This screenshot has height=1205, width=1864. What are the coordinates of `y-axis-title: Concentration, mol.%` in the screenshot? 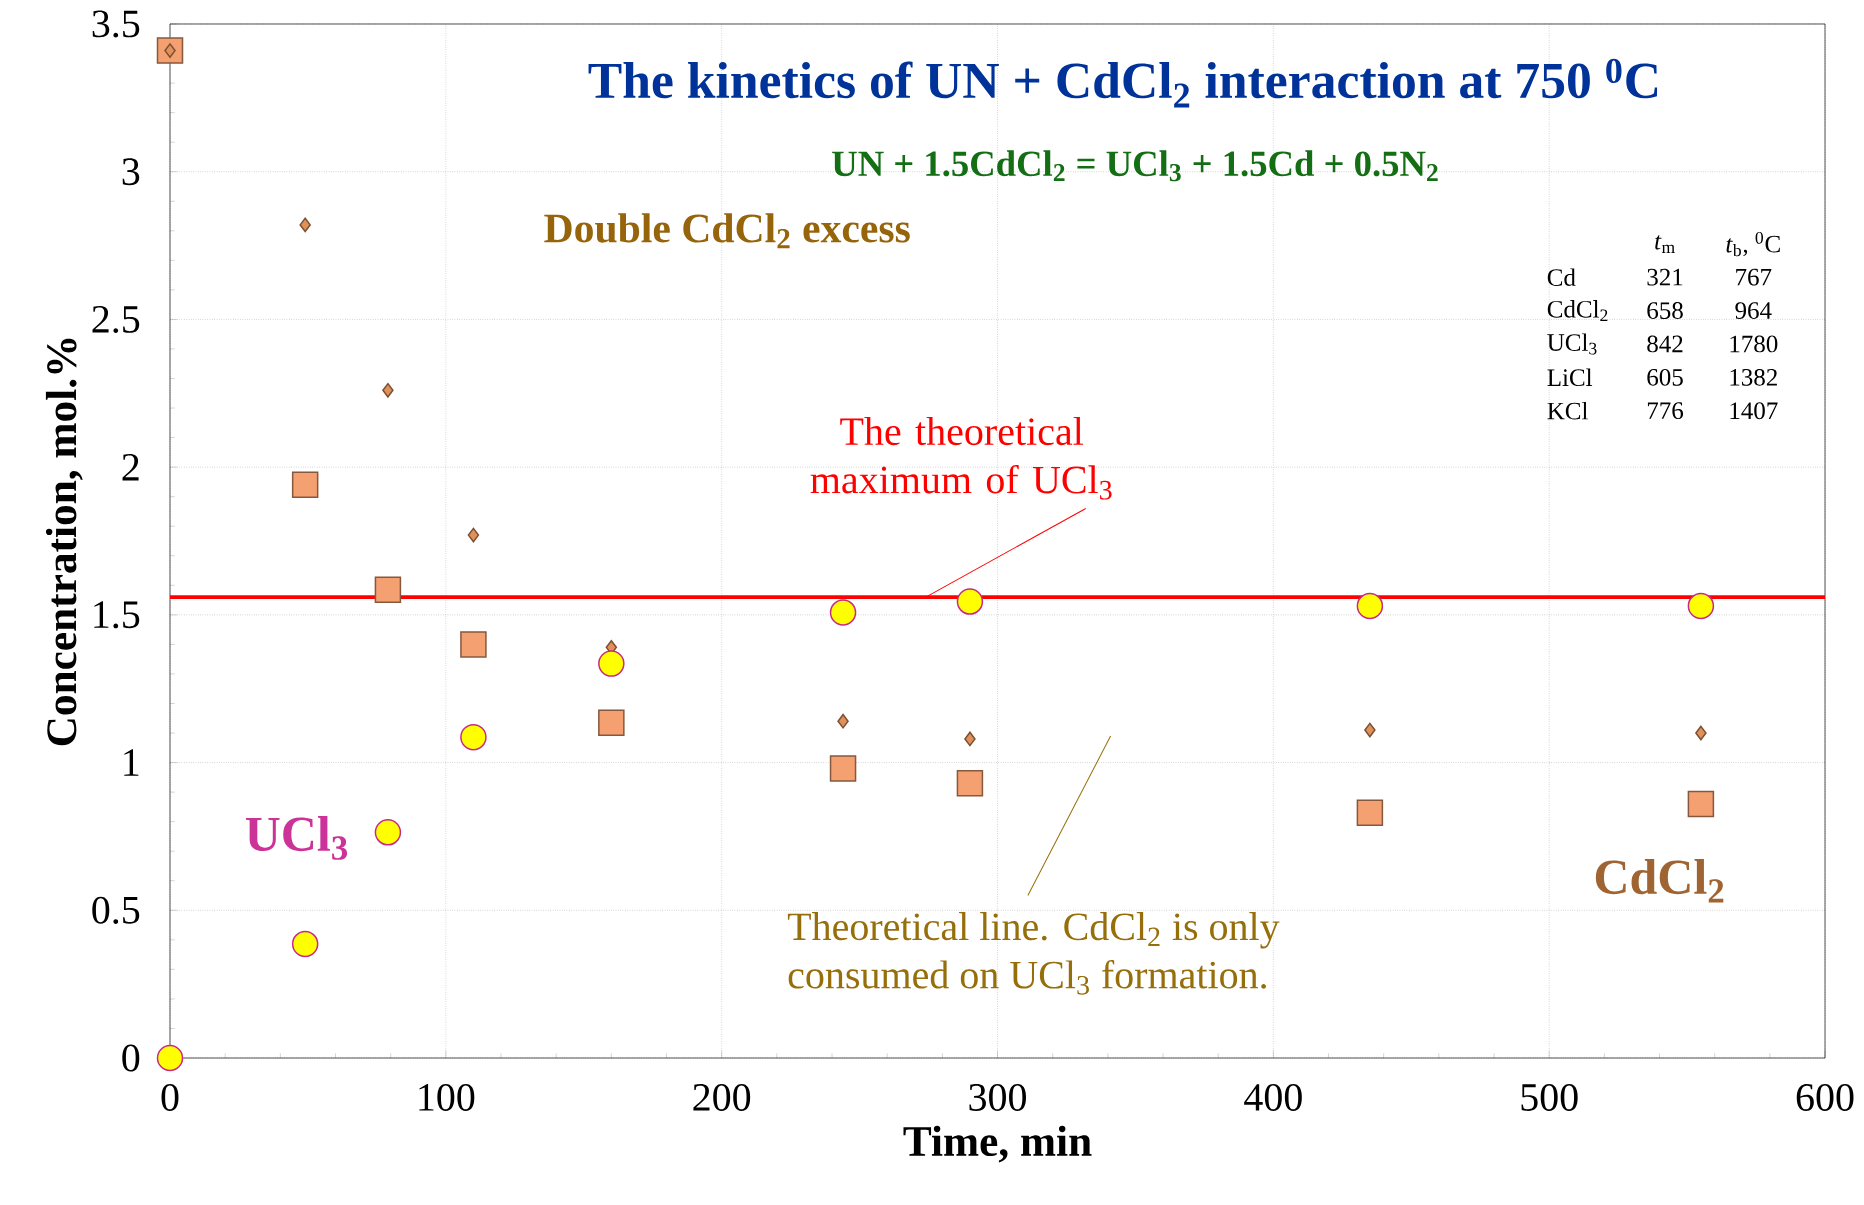 It's located at (64, 542).